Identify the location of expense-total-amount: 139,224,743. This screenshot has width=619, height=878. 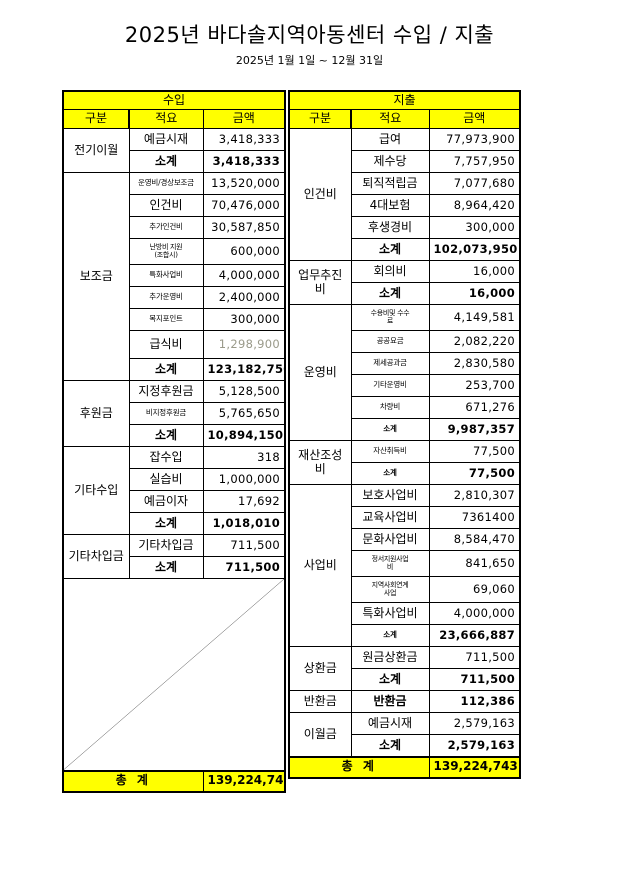
(474, 766).